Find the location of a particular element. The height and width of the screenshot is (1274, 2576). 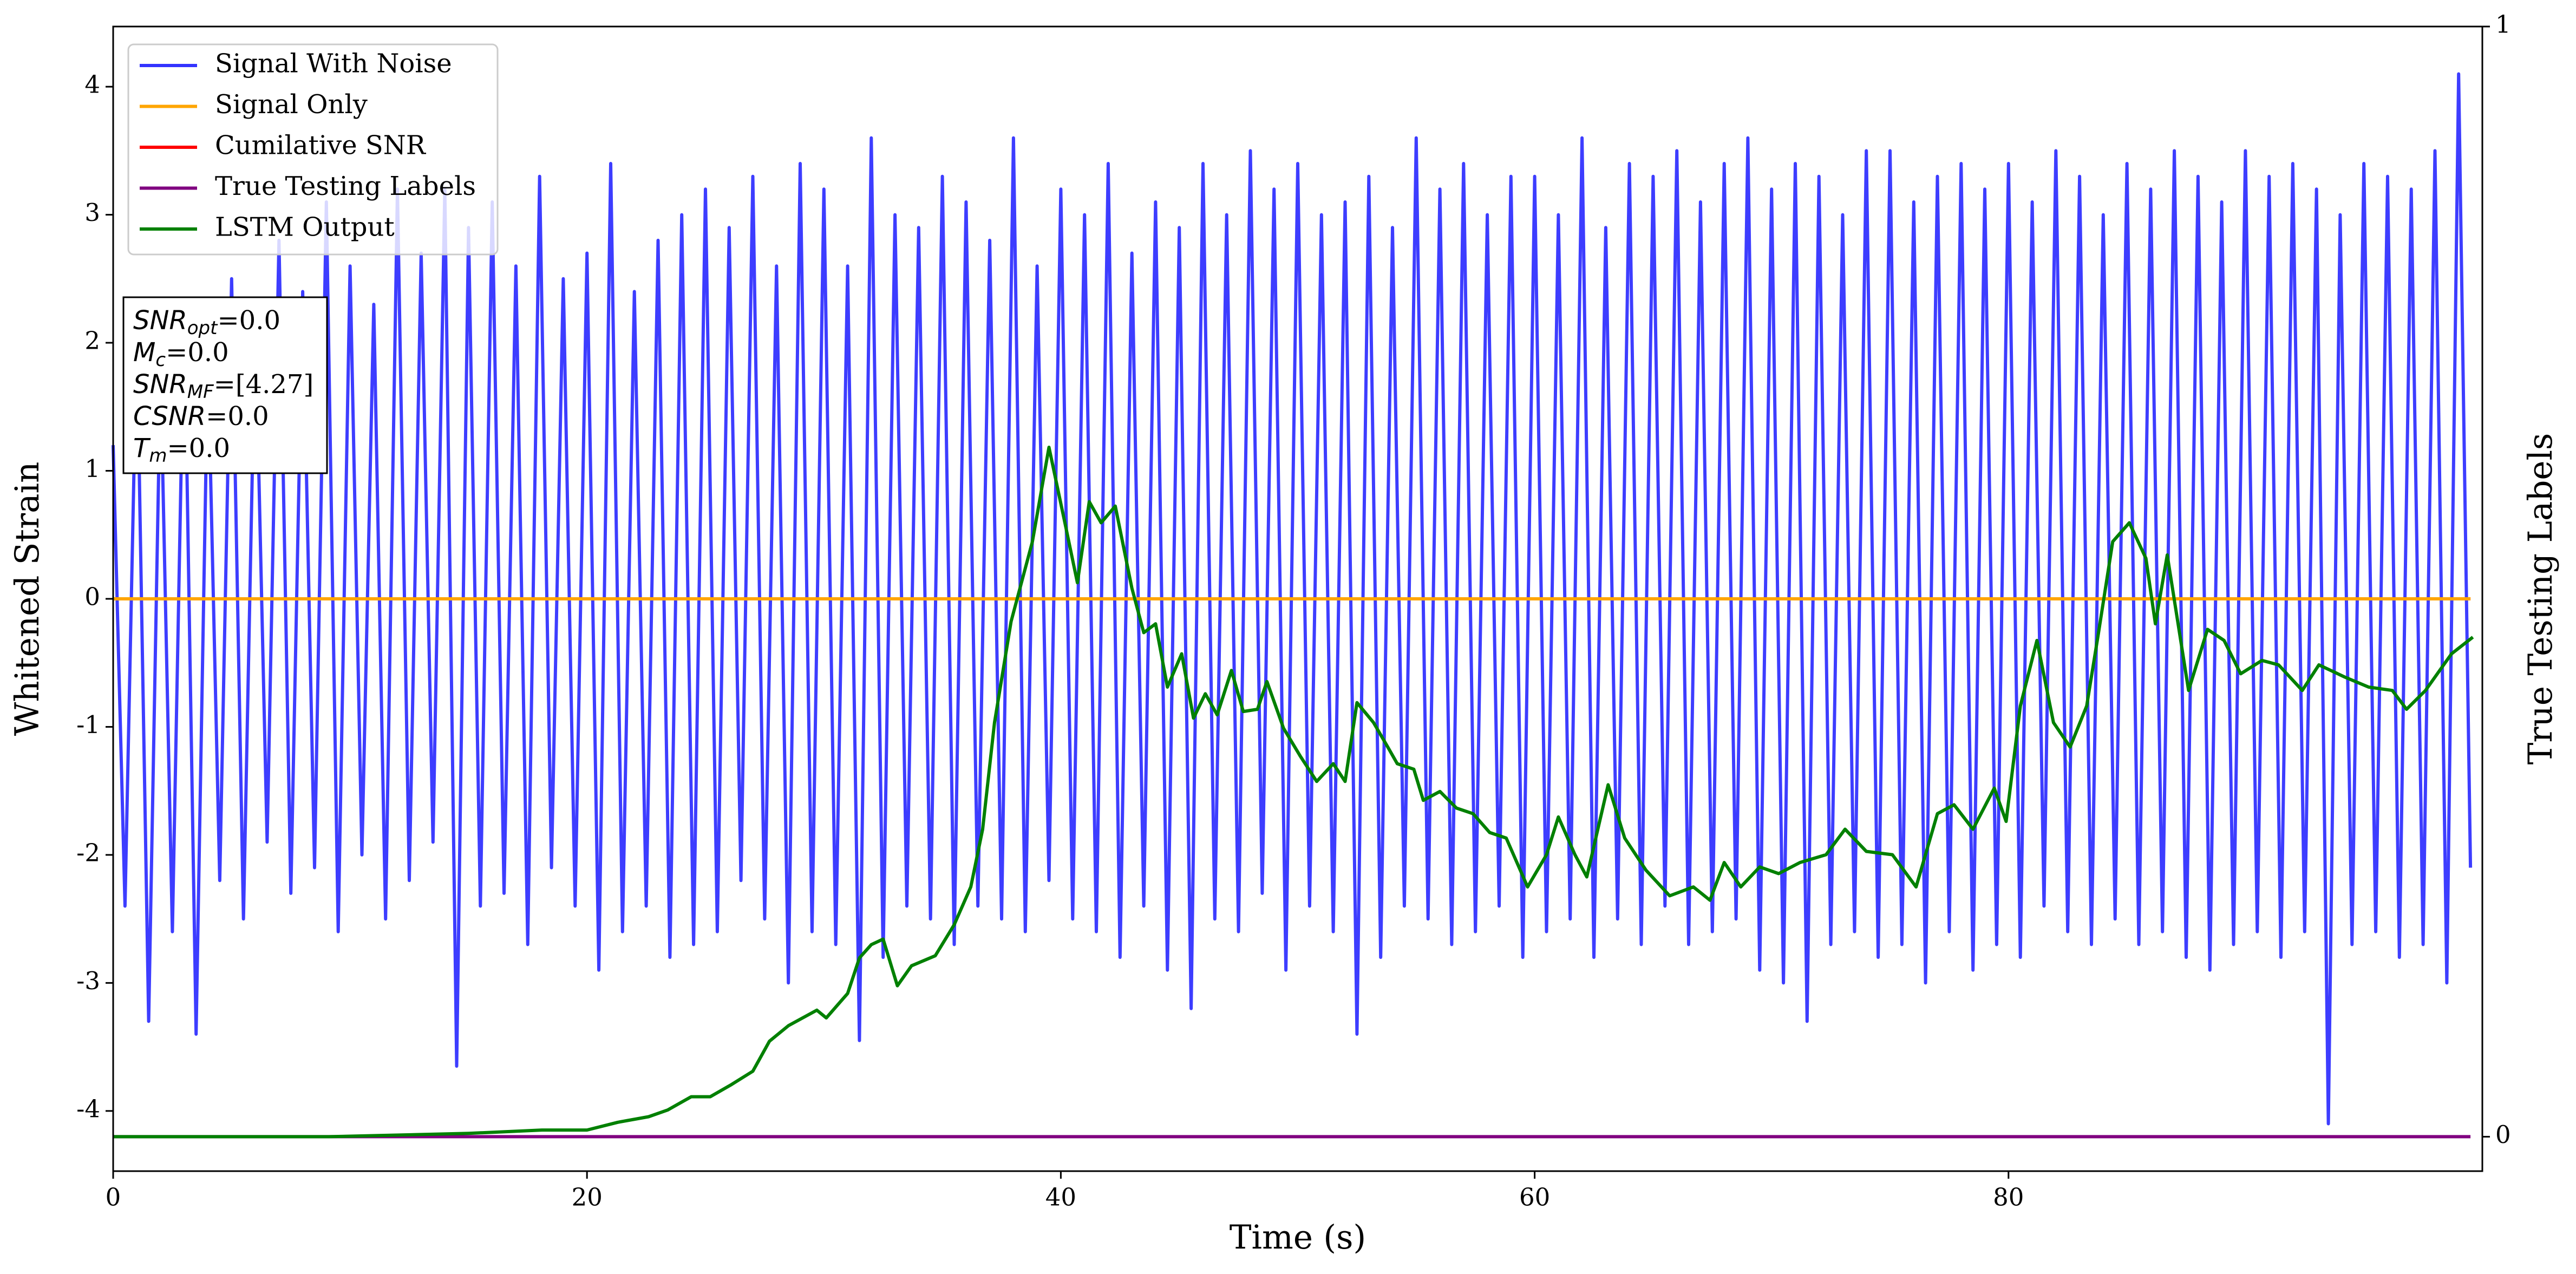

annotation-subscript: m is located at coordinates (158, 456).